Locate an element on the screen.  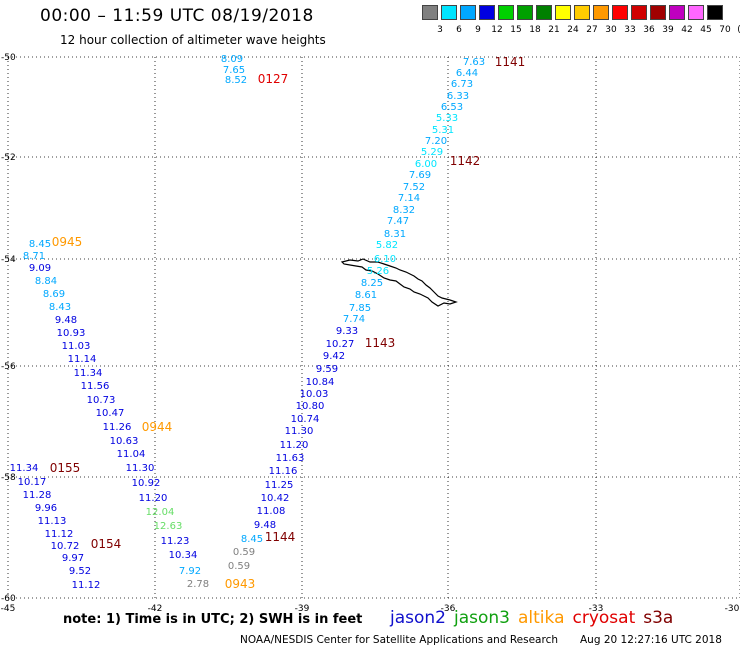
latitude-tick-label: -58 is located at coordinates (8, 478).